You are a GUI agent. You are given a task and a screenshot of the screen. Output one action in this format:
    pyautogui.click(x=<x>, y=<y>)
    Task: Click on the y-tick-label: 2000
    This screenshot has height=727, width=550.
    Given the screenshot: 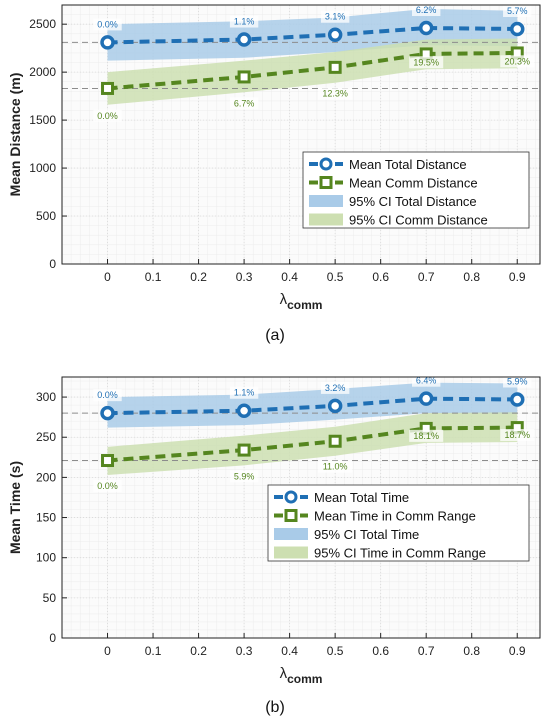 What is the action you would take?
    pyautogui.click(x=42, y=72)
    